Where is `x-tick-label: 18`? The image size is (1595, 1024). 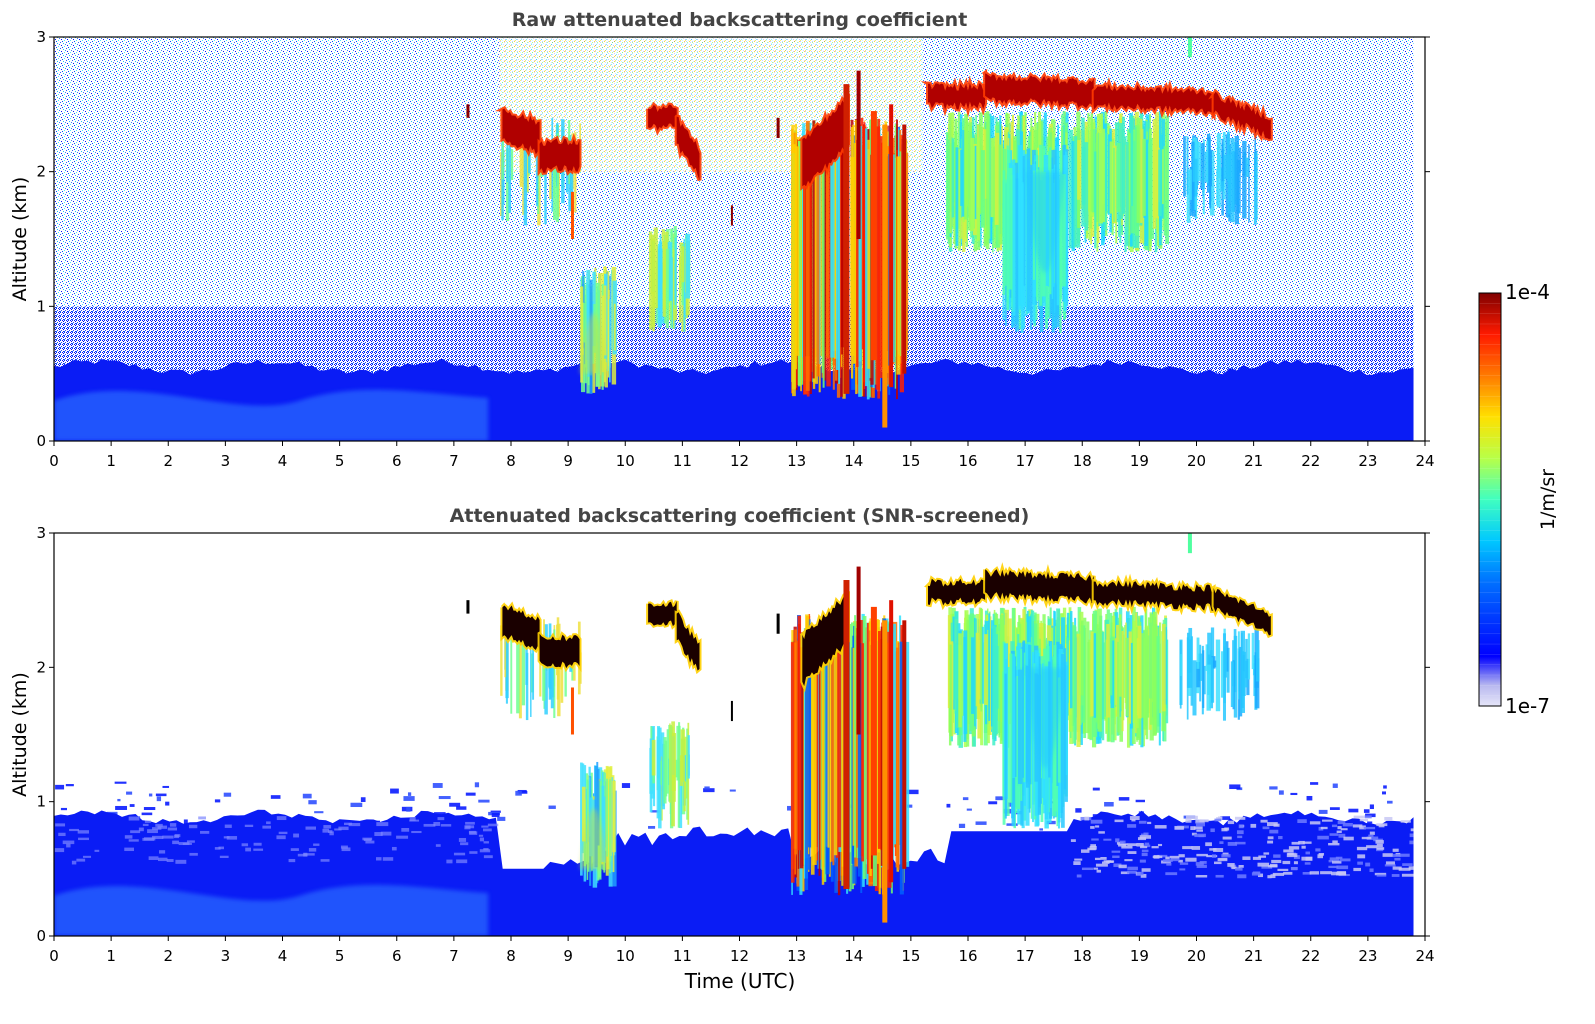
x-tick-label: 18 is located at coordinates (1082, 461).